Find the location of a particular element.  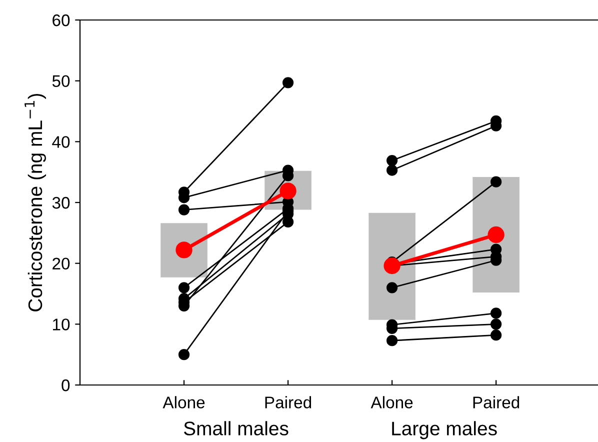

y-tick-label: 30 is located at coordinates (61, 202).